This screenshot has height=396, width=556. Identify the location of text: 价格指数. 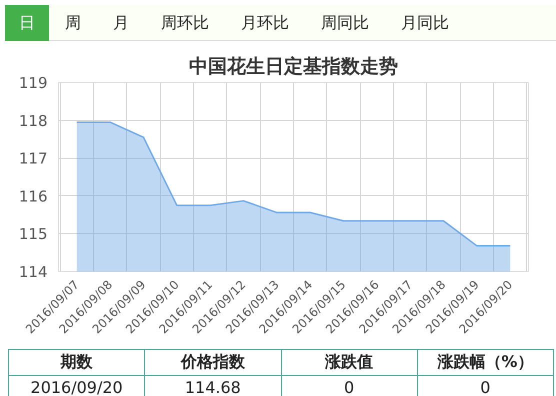
(212, 363).